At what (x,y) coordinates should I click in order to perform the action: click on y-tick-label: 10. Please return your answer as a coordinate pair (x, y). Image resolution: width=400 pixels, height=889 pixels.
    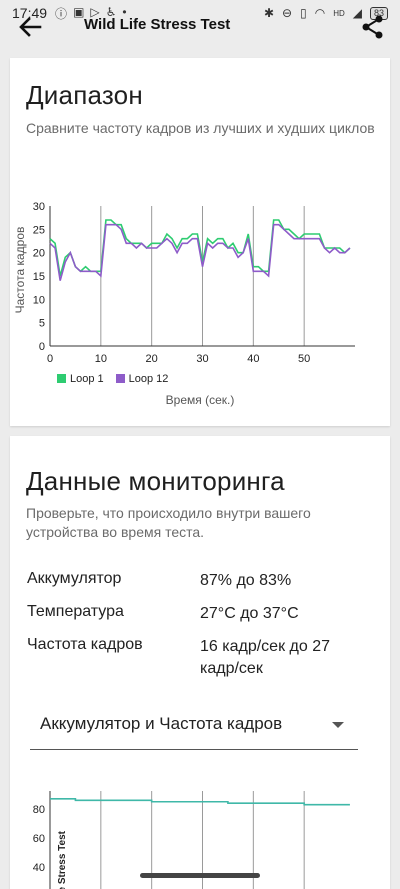
    Looking at the image, I should click on (39, 300).